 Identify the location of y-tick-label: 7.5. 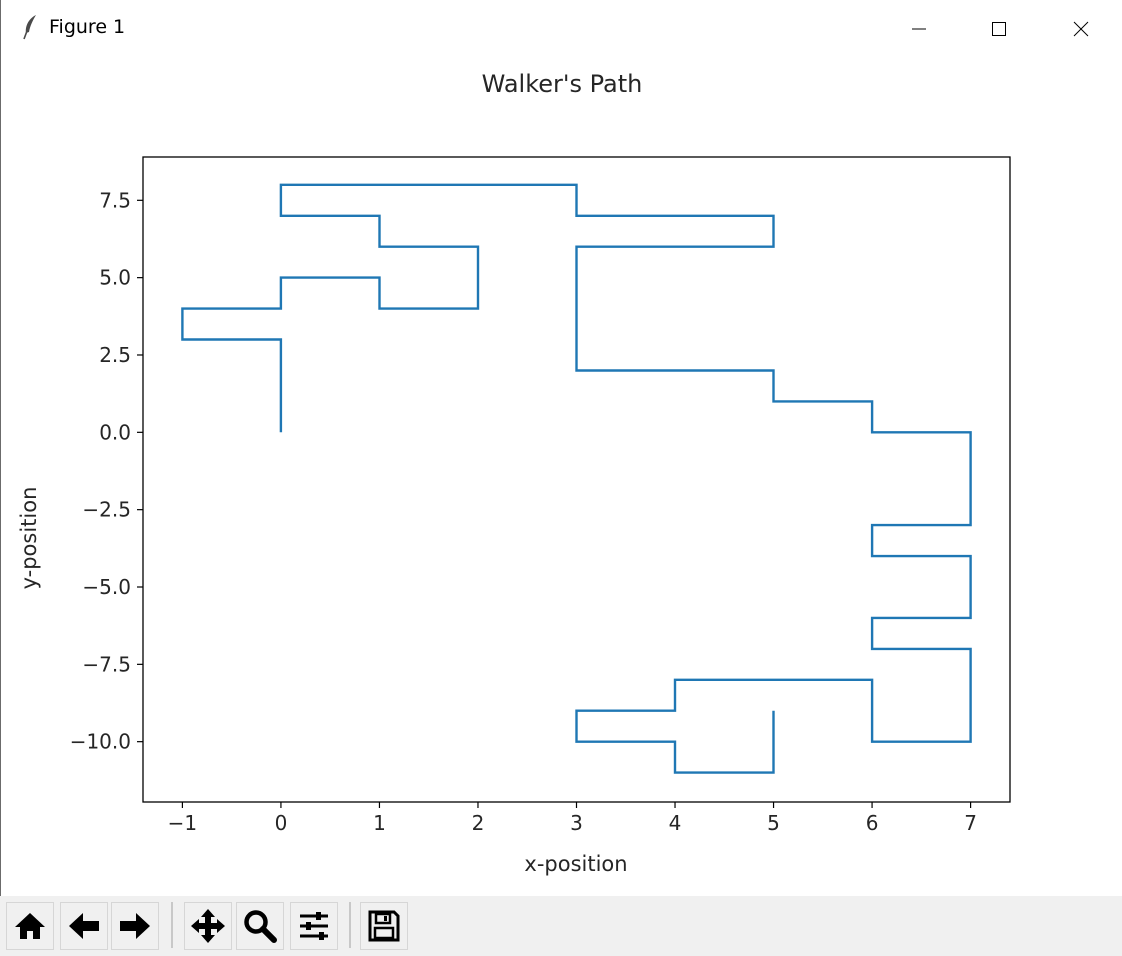
(115, 200).